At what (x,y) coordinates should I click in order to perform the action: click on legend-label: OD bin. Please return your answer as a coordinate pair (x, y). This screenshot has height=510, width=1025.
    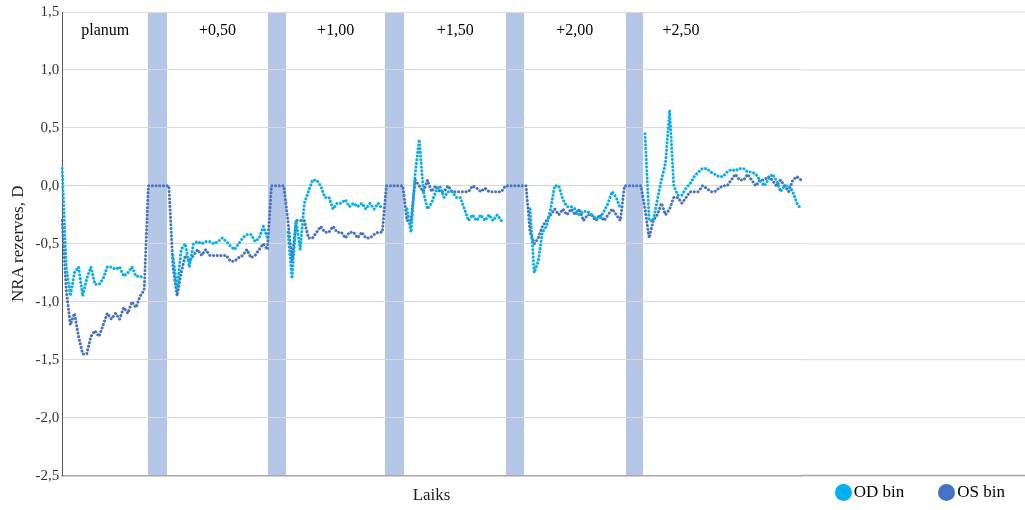
    Looking at the image, I should click on (879, 492).